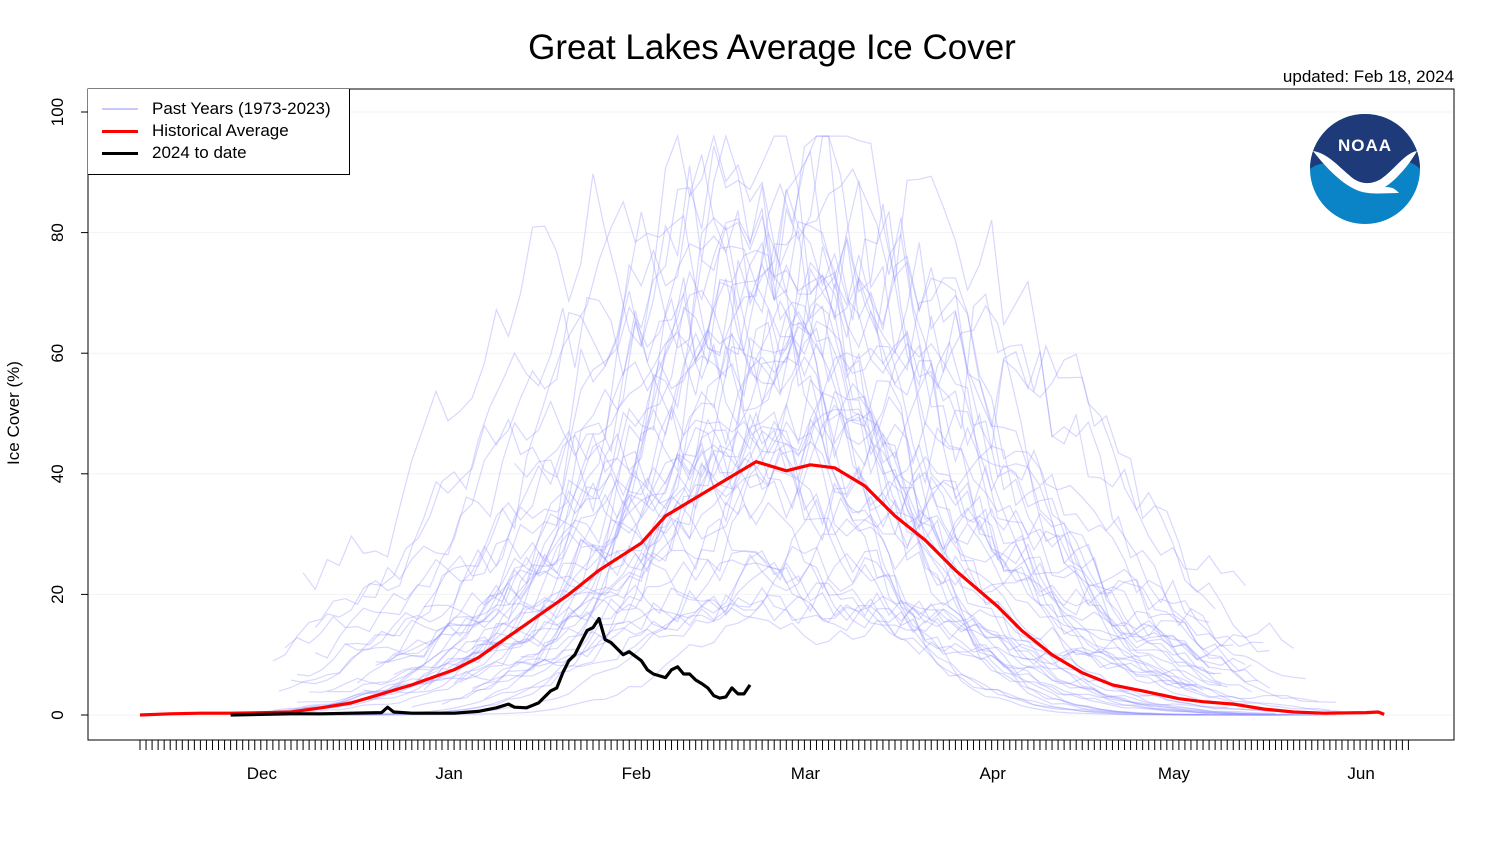  What do you see at coordinates (262, 773) in the screenshot?
I see `x-tick-label: Dec` at bounding box center [262, 773].